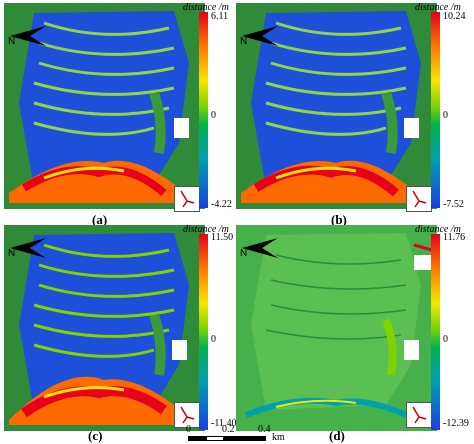 The image size is (474, 444). I want to click on panel-label: (a), so click(100, 219).